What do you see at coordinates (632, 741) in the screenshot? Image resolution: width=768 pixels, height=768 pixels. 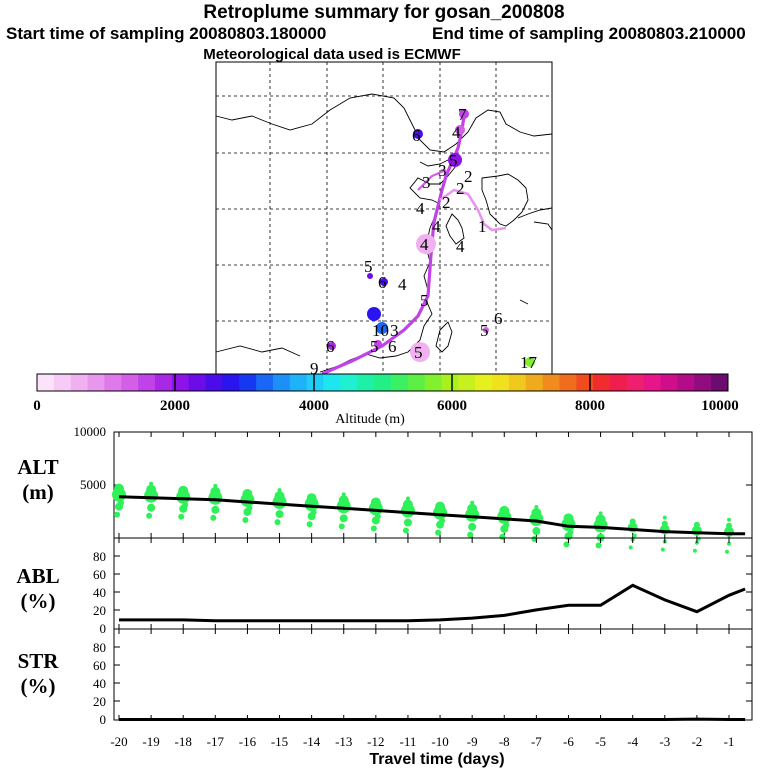 I see `x-tick-label: -4` at bounding box center [632, 741].